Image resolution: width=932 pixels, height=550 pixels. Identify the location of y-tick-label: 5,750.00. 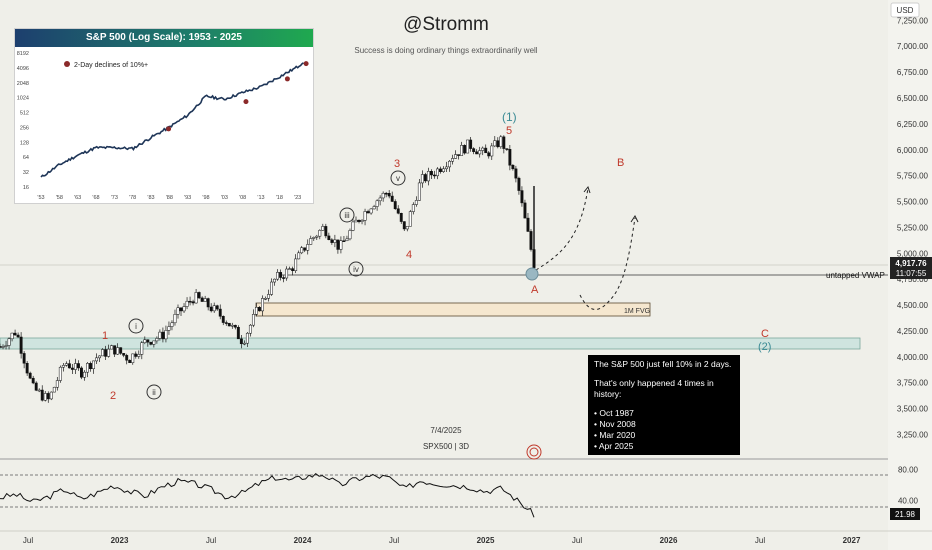
(913, 176).